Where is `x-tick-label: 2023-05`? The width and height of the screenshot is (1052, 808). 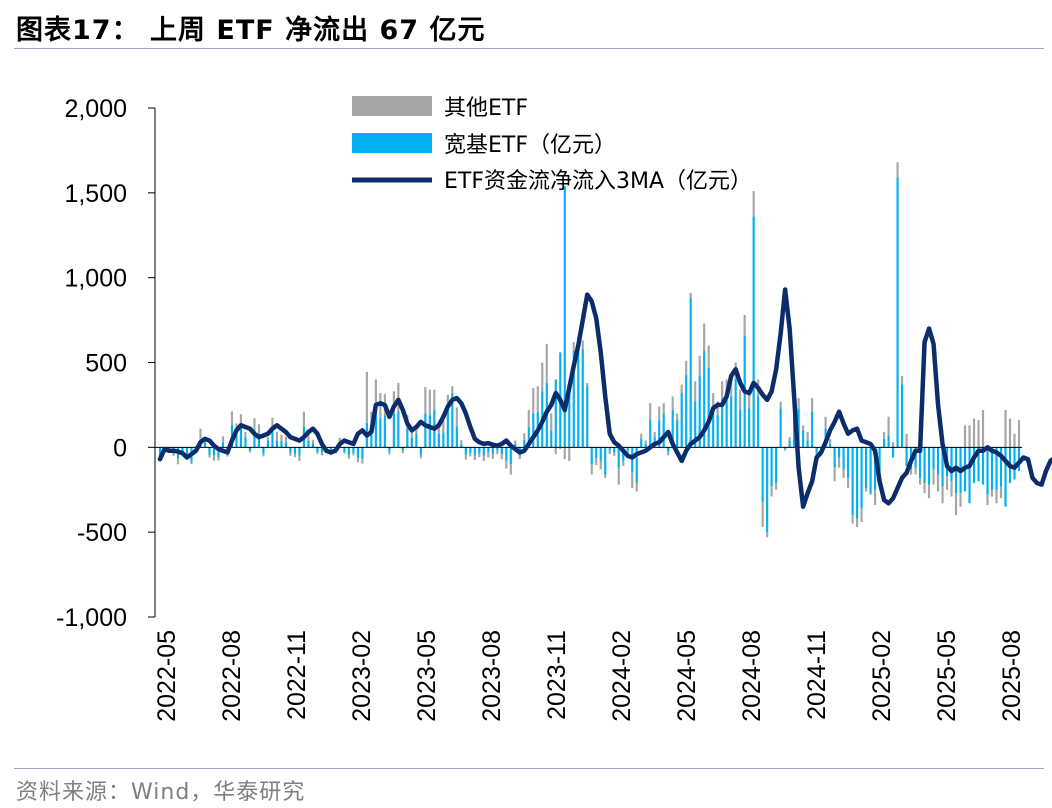
x-tick-label: 2023-05 is located at coordinates (427, 676).